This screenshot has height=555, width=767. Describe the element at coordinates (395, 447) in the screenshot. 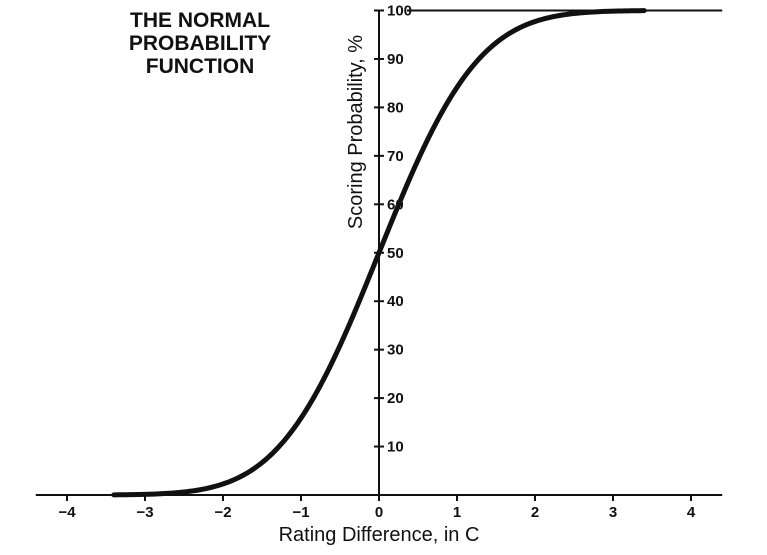

I see `y-tick-label: 10` at that location.